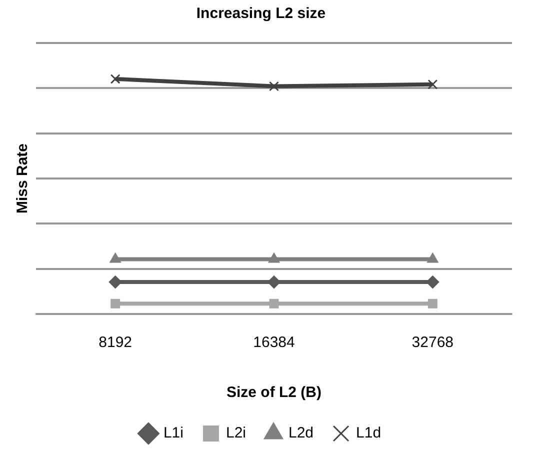  I want to click on legend-label: L2d, so click(301, 433).